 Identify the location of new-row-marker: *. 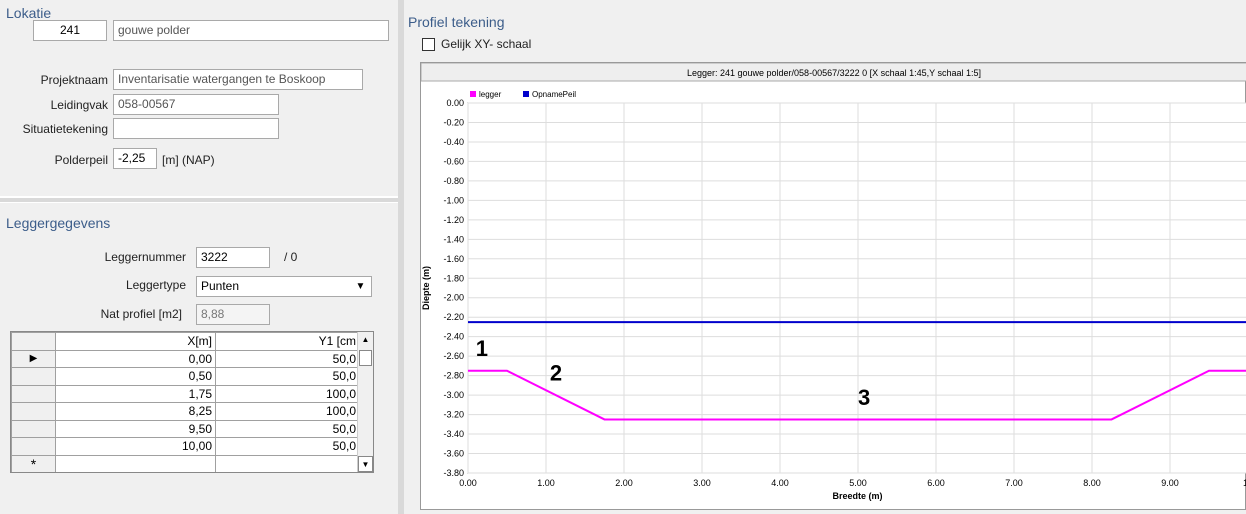
(33, 463).